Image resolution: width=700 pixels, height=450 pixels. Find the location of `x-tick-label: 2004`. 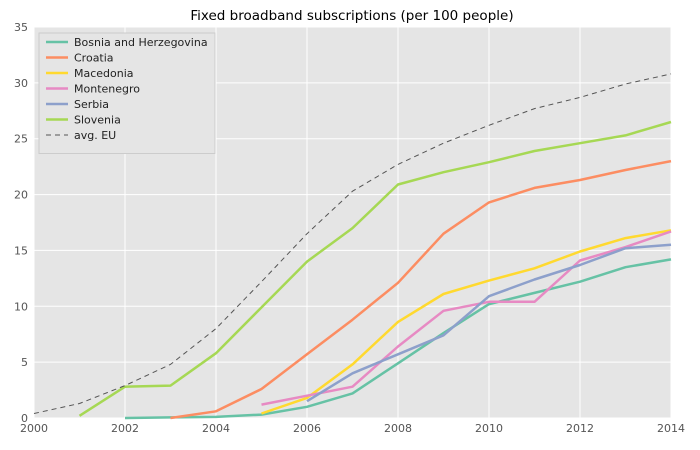

x-tick-label: 2004 is located at coordinates (216, 428).